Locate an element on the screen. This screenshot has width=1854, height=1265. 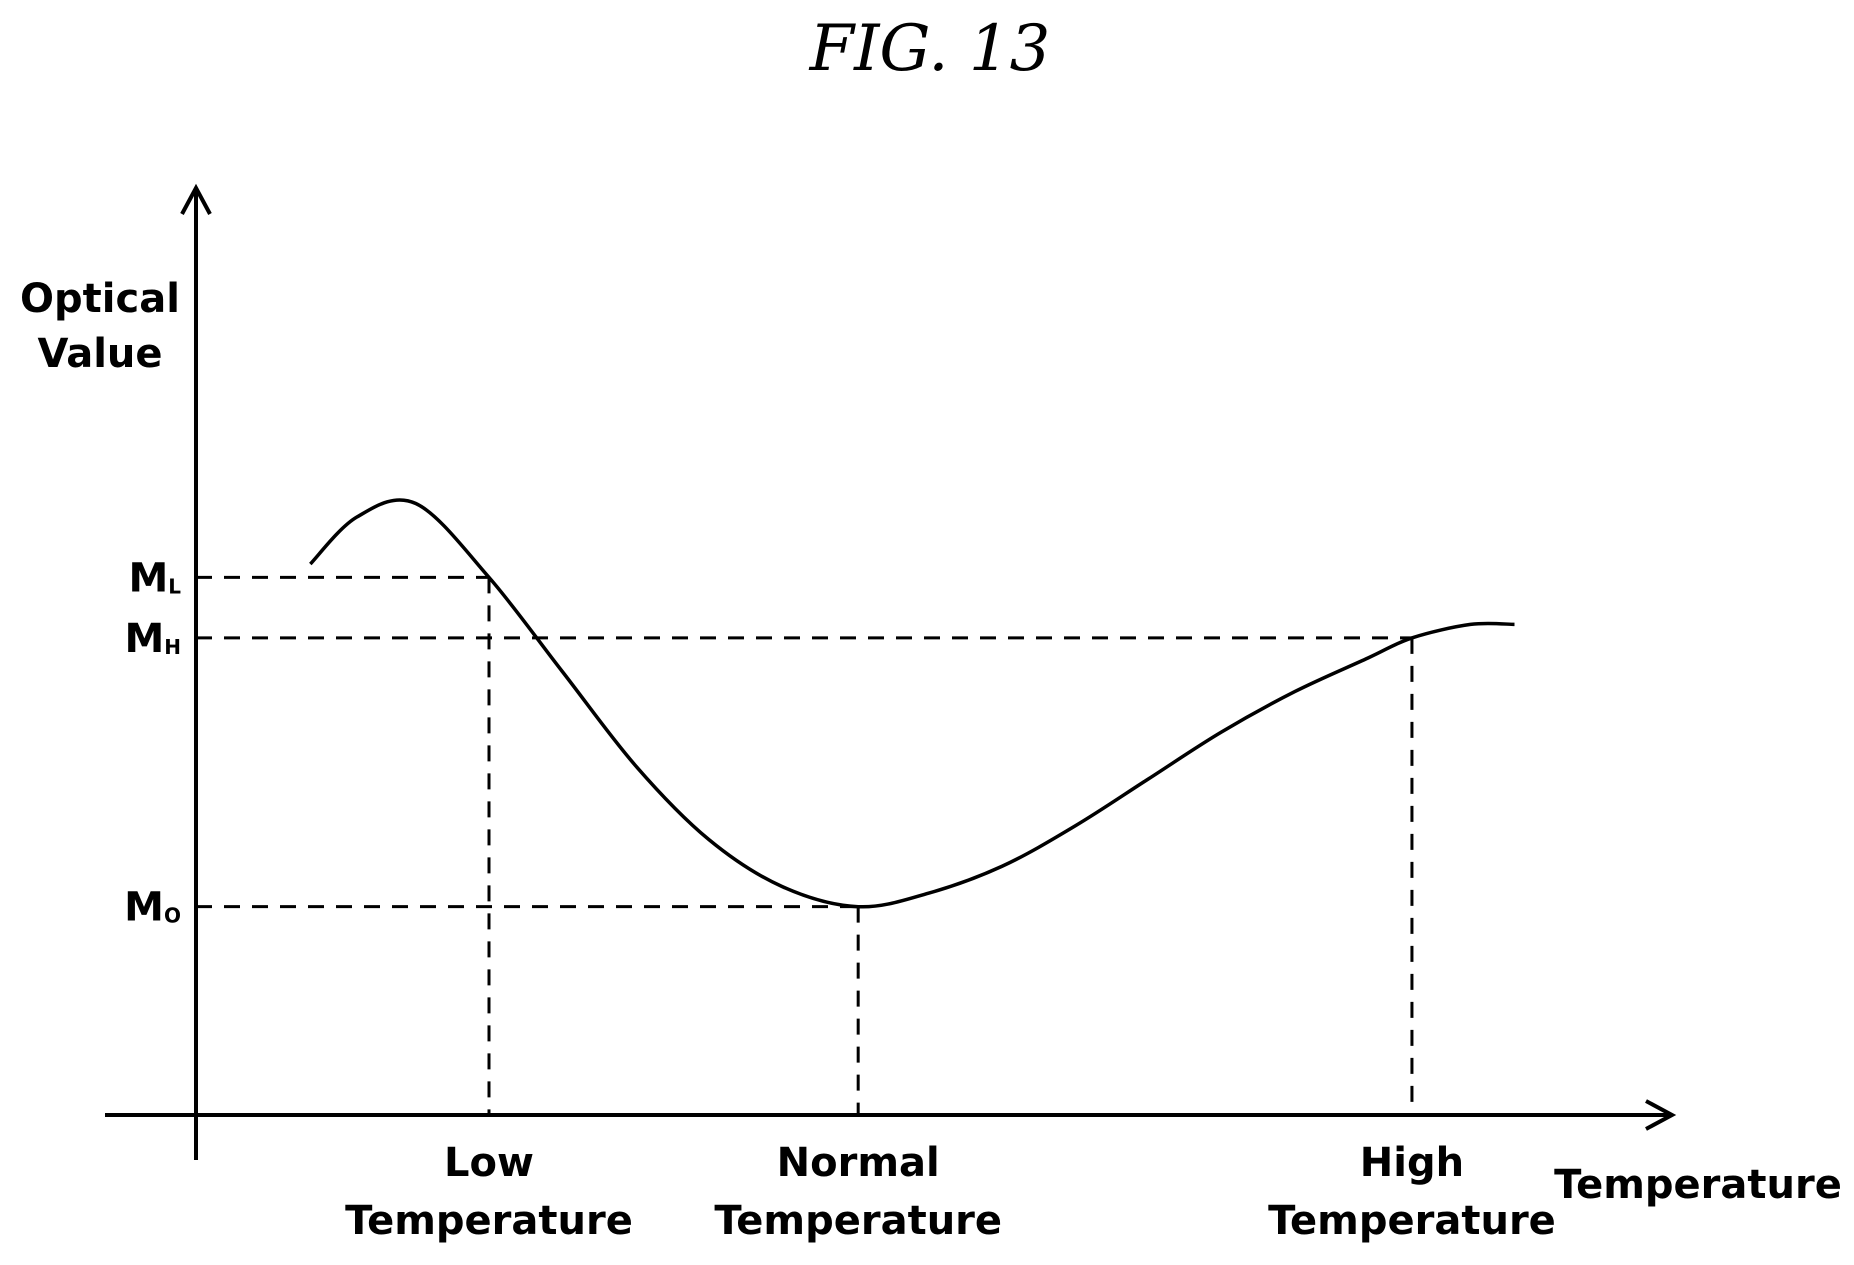
y-axis-label-line-2: Value is located at coordinates (99, 354).